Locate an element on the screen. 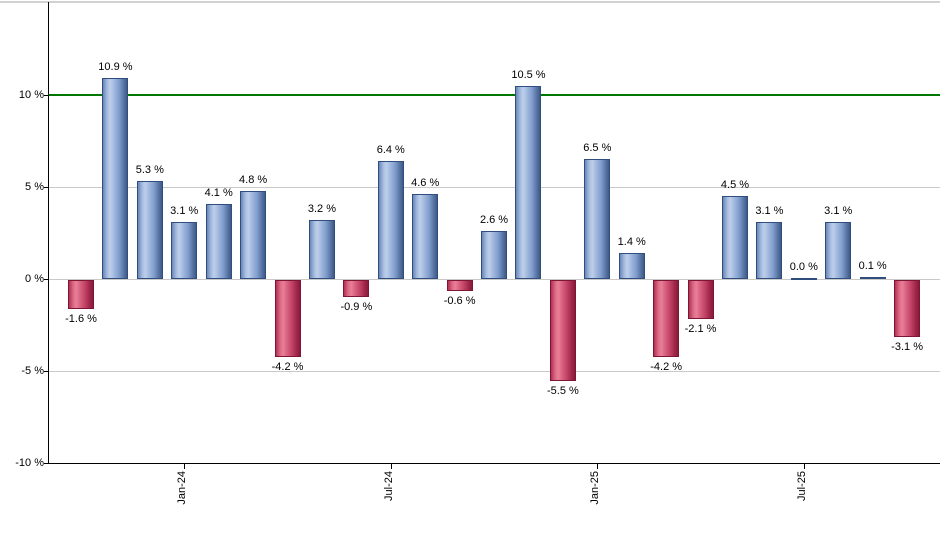 Image resolution: width=940 pixels, height=550 pixels. bar-value-label: 0.1 % is located at coordinates (872, 266).